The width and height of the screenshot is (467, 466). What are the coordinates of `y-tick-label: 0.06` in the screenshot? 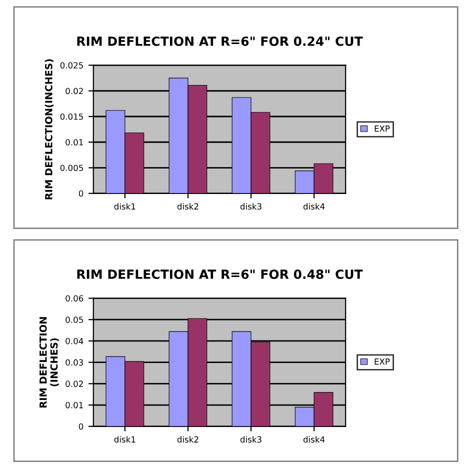 It's located at (75, 298).